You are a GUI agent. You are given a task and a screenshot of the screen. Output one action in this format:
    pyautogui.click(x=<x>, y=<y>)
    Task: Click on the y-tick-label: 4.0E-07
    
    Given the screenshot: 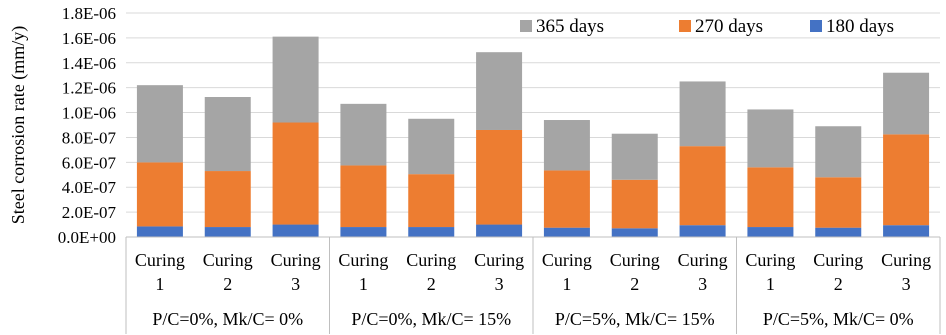 What is the action you would take?
    pyautogui.click(x=89, y=187)
    